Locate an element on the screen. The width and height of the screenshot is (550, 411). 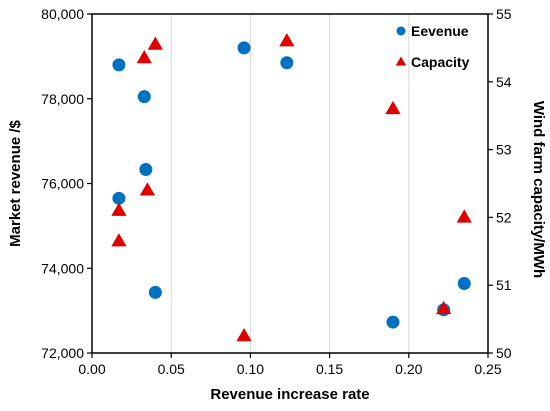
x-tick-label: 0.10 is located at coordinates (250, 369).